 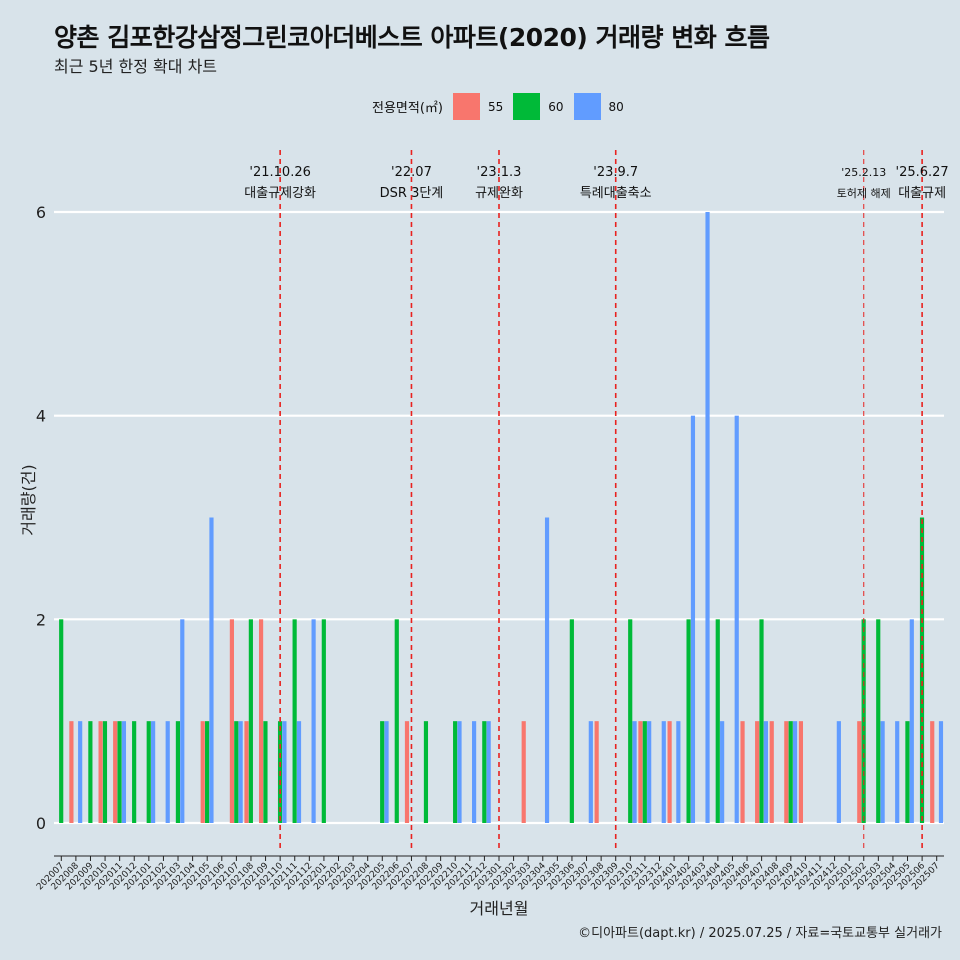 What do you see at coordinates (863, 172) in the screenshot?
I see `event-date: '25.2.13` at bounding box center [863, 172].